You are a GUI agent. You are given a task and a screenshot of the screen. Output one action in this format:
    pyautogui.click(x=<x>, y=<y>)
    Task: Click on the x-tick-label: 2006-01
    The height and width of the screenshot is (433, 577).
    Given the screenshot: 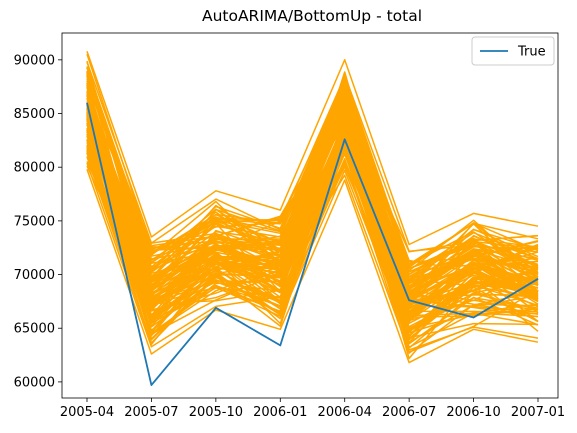 What is the action you would take?
    pyautogui.click(x=280, y=412)
    